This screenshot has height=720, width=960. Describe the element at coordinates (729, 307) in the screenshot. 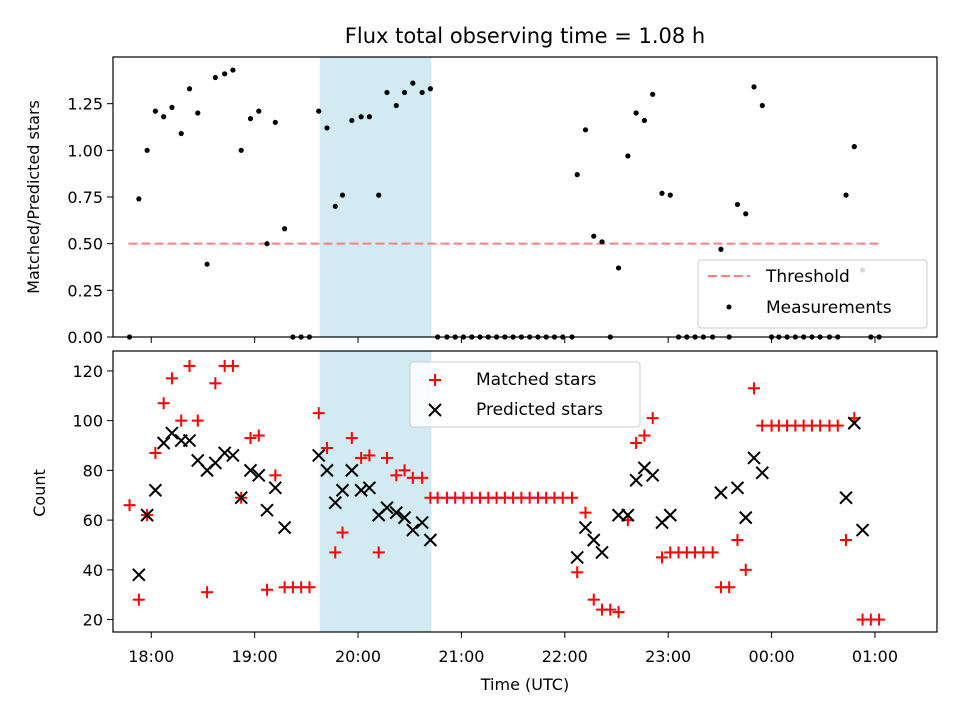

I see `legend-measurements-swatch` at that location.